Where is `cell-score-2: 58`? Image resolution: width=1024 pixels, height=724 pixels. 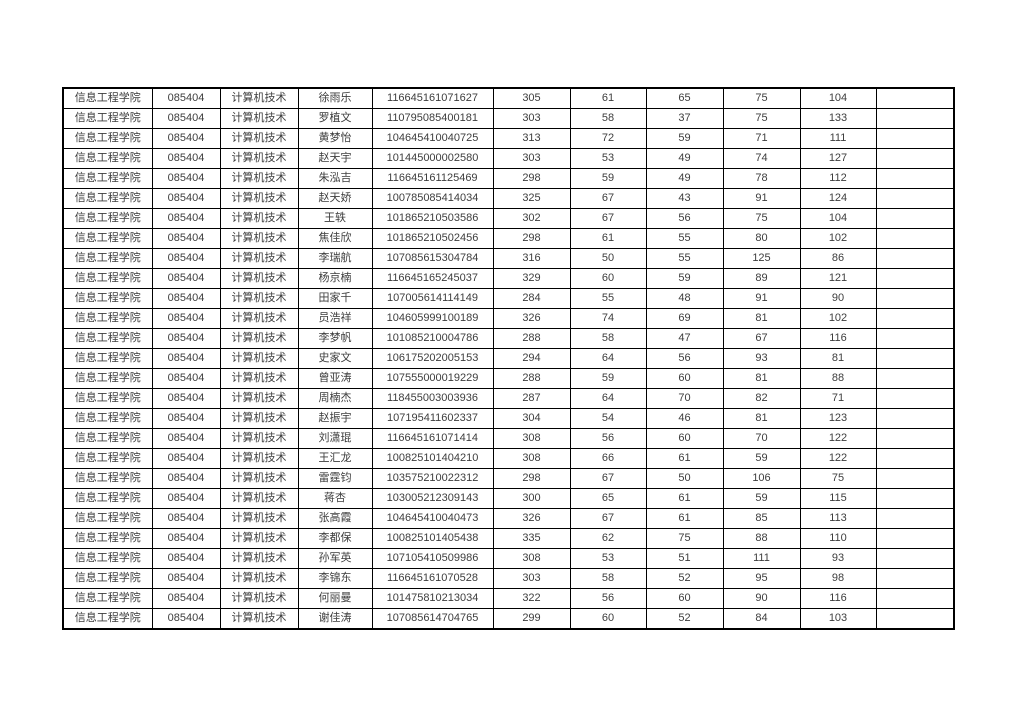 cell-score-2: 58 is located at coordinates (608, 578).